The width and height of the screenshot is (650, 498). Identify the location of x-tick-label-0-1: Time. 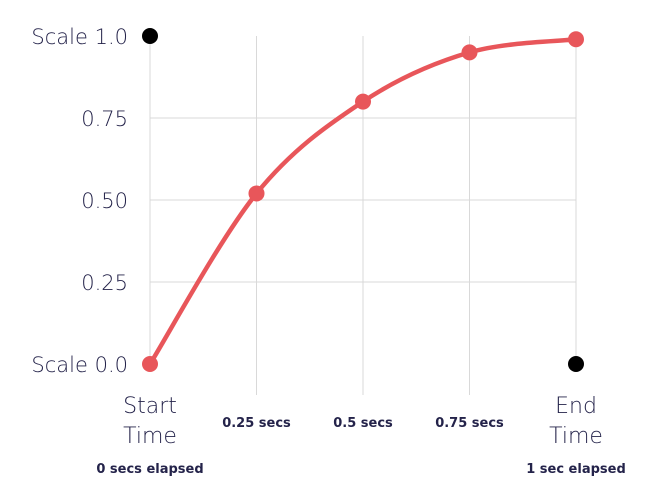
(150, 436).